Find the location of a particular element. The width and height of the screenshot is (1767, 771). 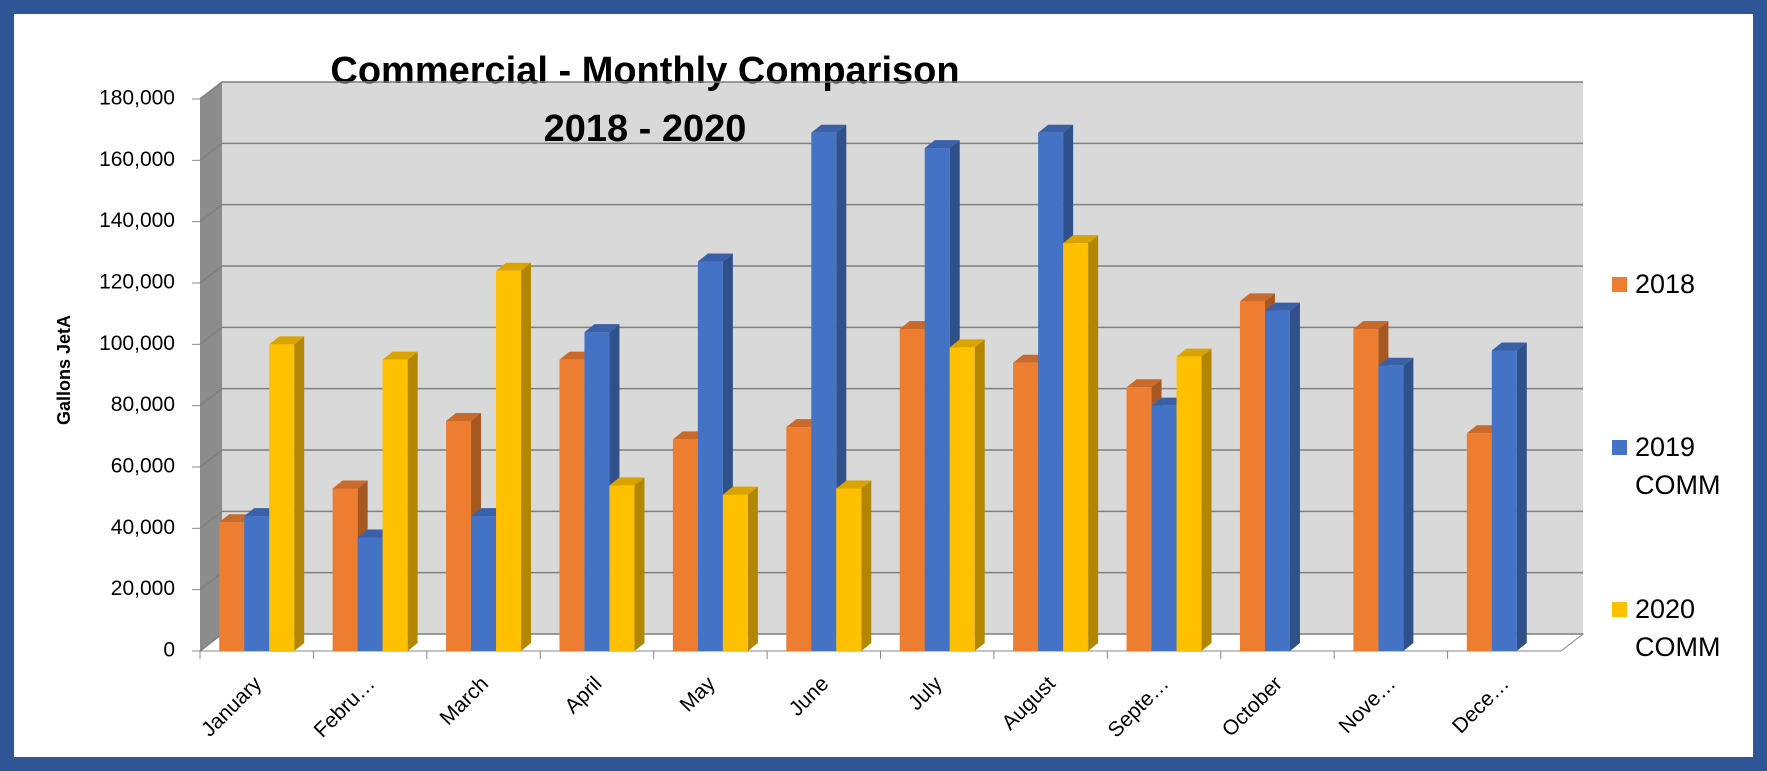

left-wall is located at coordinates (211, 366).